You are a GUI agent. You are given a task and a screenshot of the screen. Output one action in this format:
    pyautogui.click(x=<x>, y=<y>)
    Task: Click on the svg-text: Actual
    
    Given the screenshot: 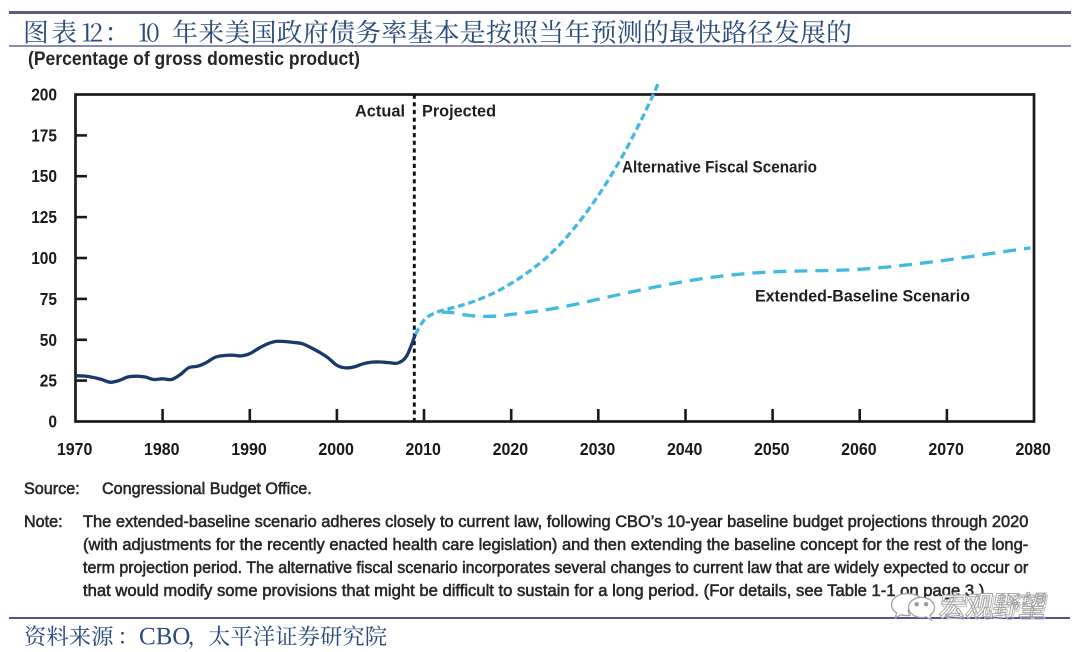 What is the action you would take?
    pyautogui.click(x=380, y=111)
    